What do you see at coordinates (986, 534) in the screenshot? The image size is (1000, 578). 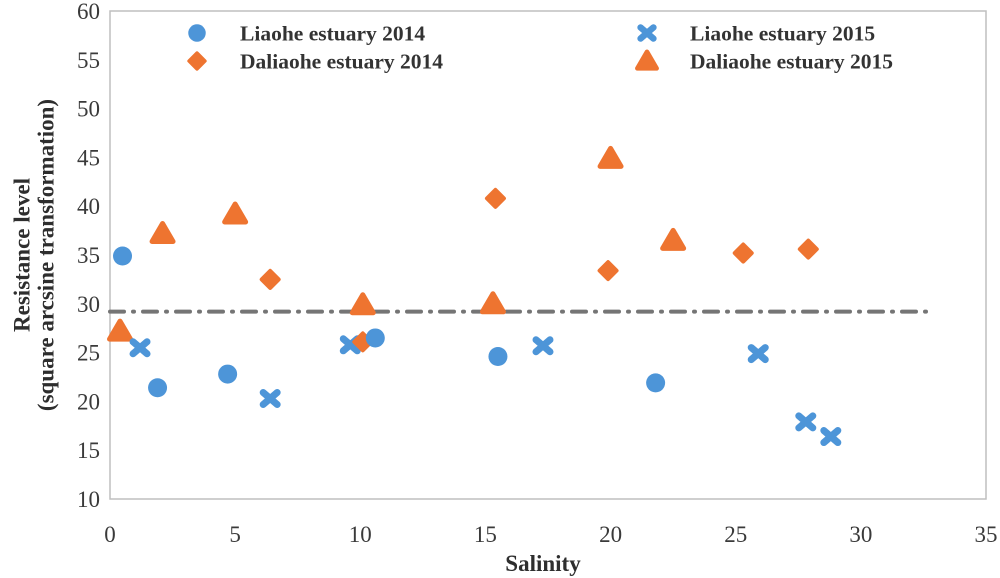 I see `x-tick-label: 35` at bounding box center [986, 534].